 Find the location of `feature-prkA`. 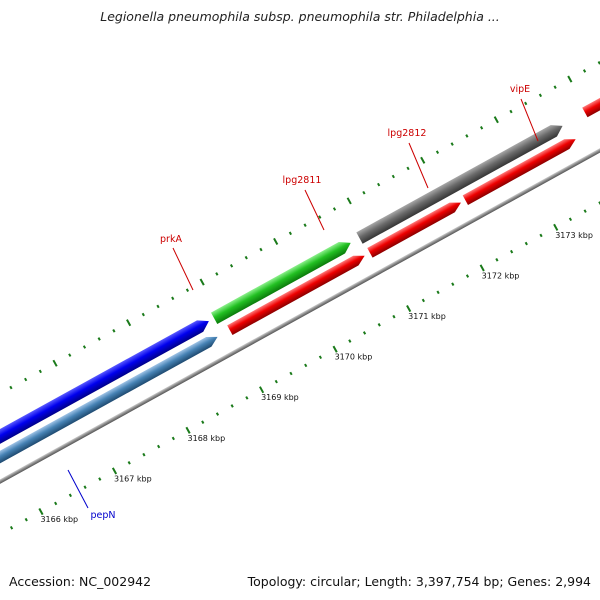

feature-prkA is located at coordinates (282, 280).